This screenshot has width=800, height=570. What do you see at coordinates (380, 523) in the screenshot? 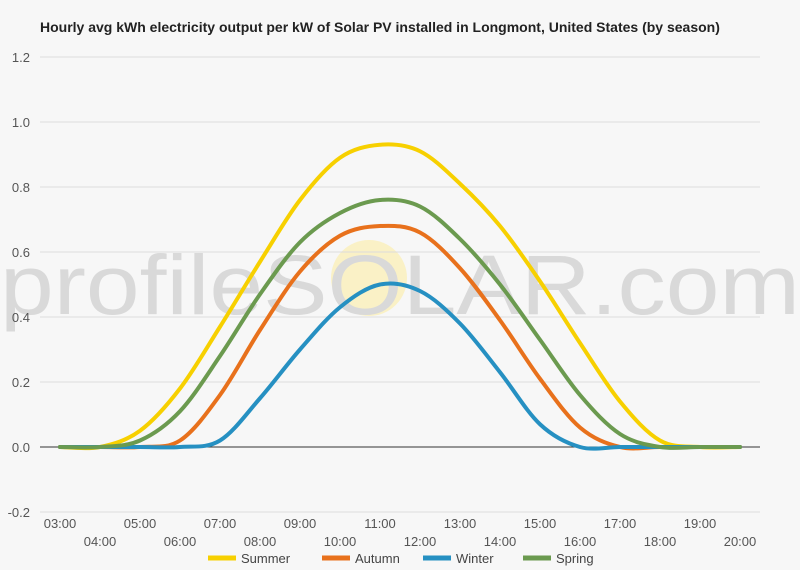
I see `x-tick-label: 11:00` at bounding box center [380, 523].